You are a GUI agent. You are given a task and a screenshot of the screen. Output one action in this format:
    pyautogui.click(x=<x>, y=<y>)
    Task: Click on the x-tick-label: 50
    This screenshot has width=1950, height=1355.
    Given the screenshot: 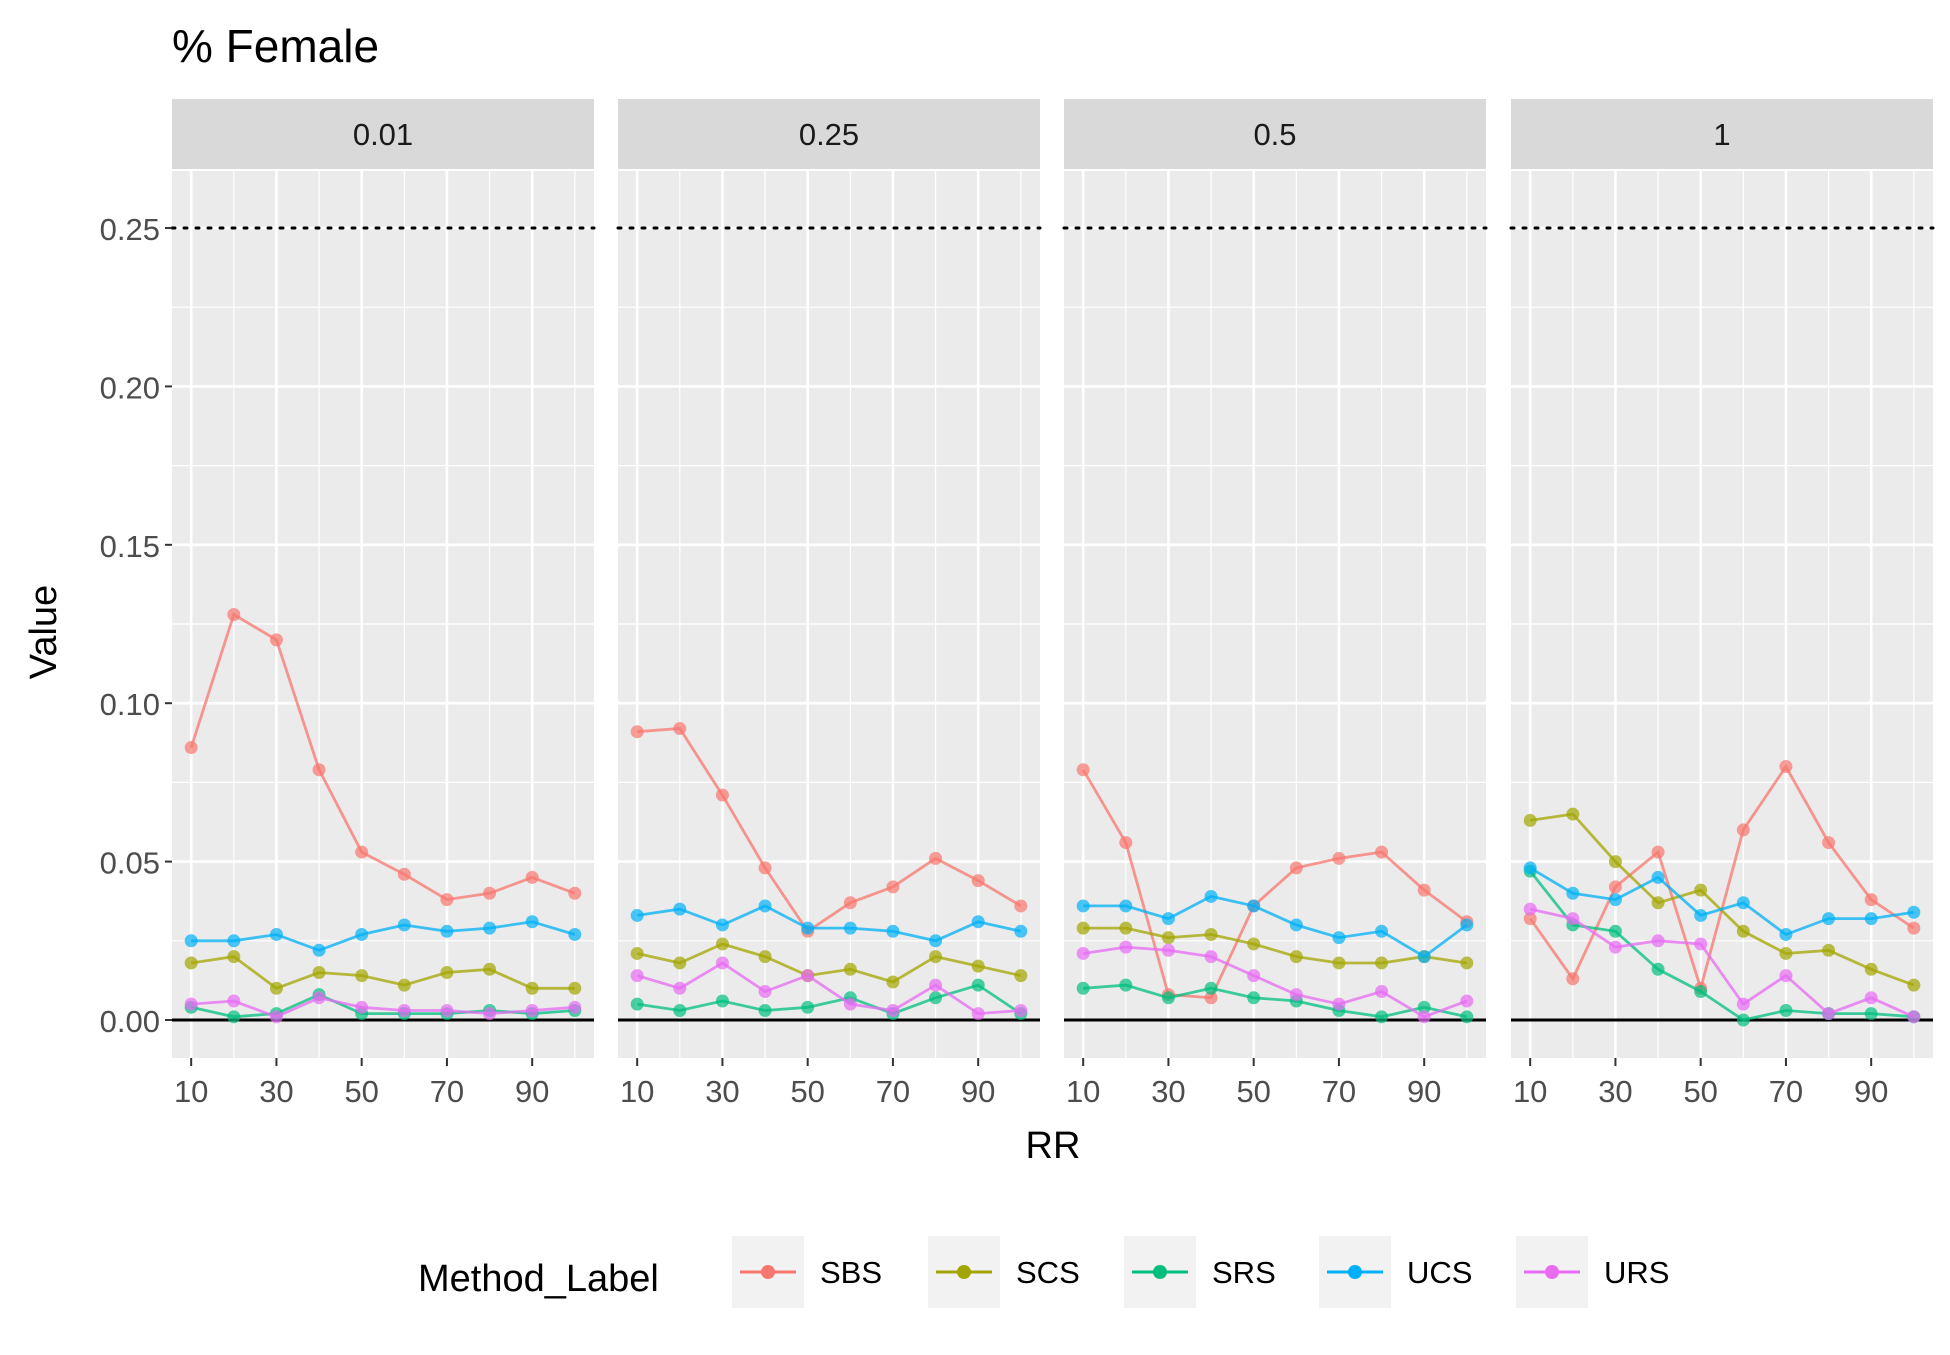 What is the action you would take?
    pyautogui.click(x=1253, y=1091)
    